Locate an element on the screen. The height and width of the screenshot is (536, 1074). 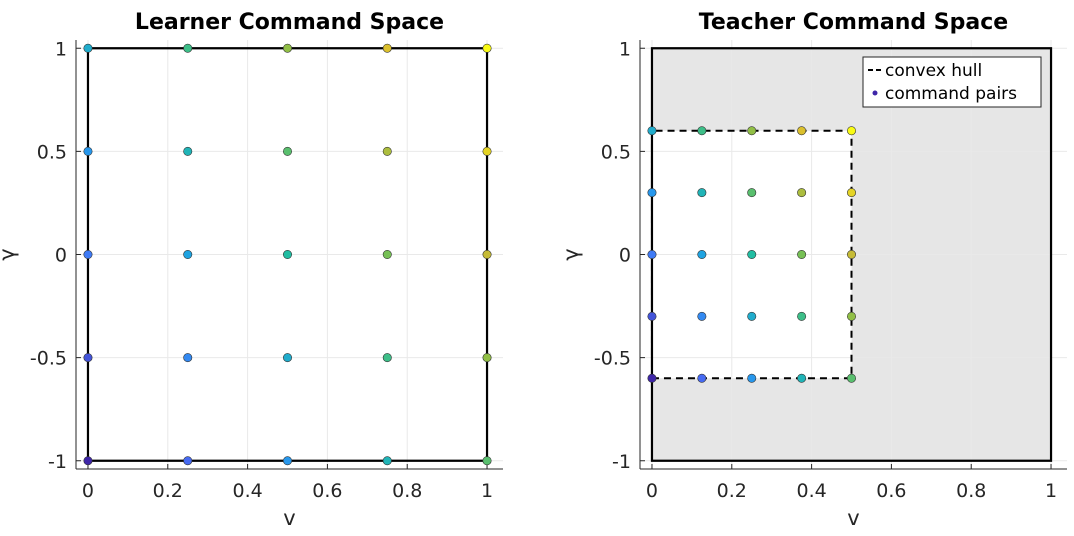
legend-label-command-pairs: command pairs is located at coordinates (951, 94).